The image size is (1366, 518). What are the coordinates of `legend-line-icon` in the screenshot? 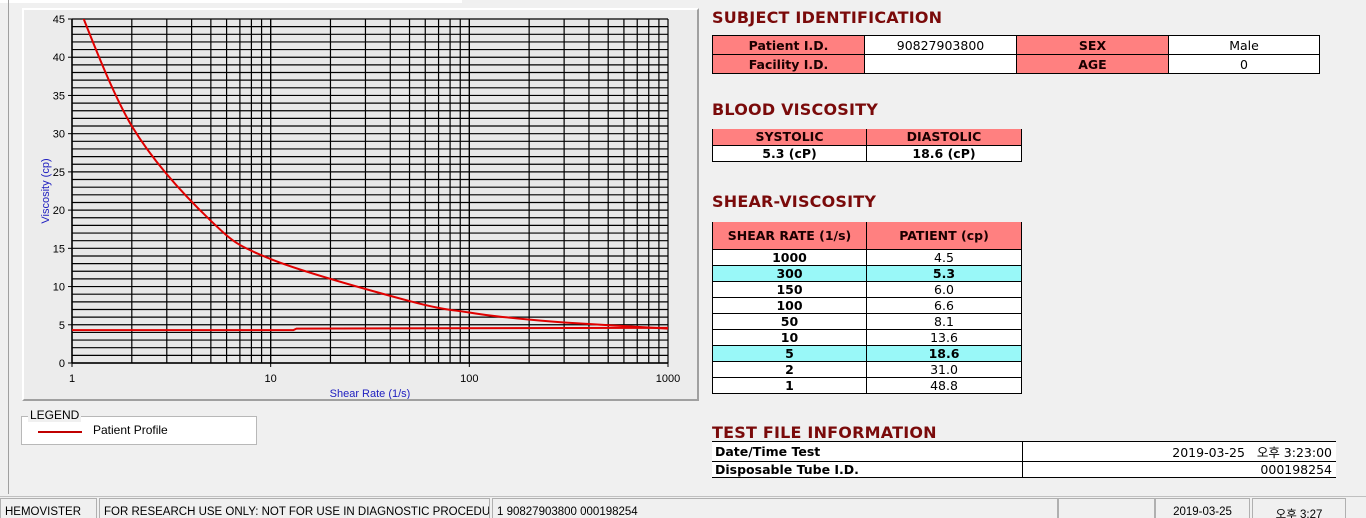 It's located at (60, 432).